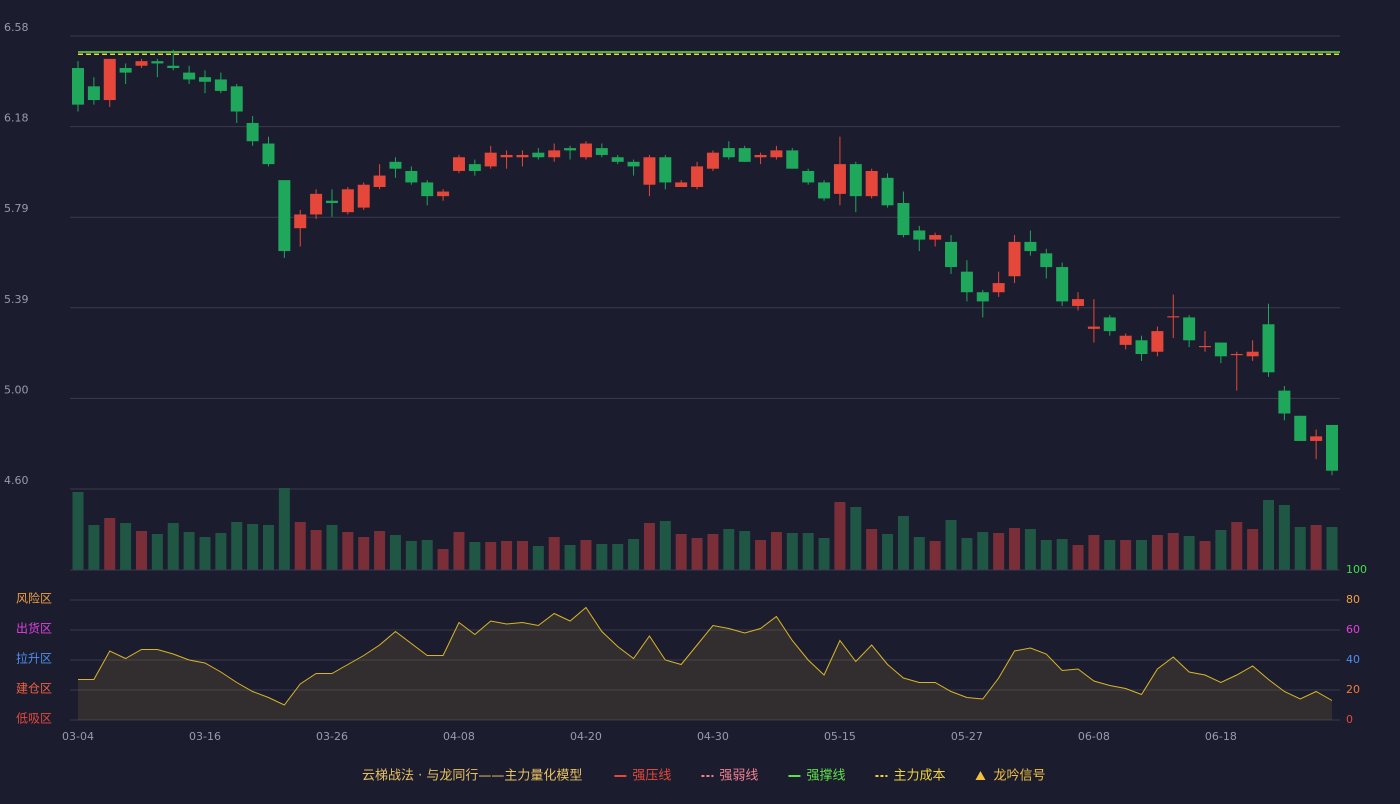 The height and width of the screenshot is (804, 1400). Describe the element at coordinates (16, 208) in the screenshot. I see `y-tick-label: 5.79` at that location.